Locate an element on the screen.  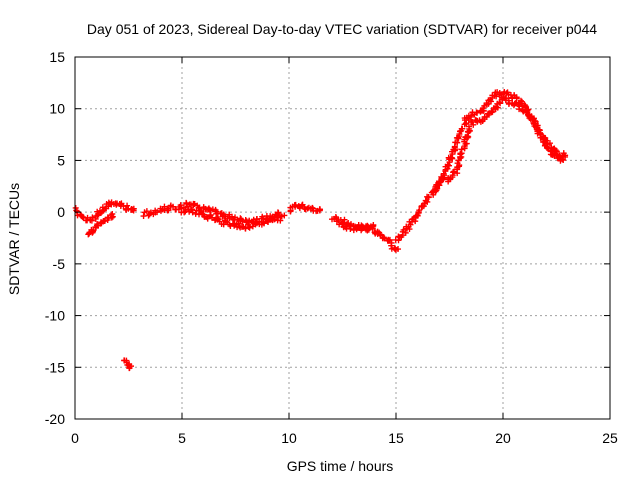
y-tick-label: 0 is located at coordinates (61, 212).